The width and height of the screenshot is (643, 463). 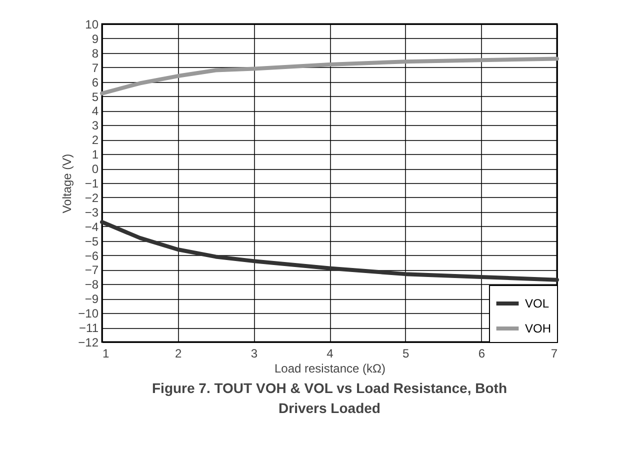 What do you see at coordinates (91, 212) in the screenshot?
I see `y-tick-label: −3` at bounding box center [91, 212].